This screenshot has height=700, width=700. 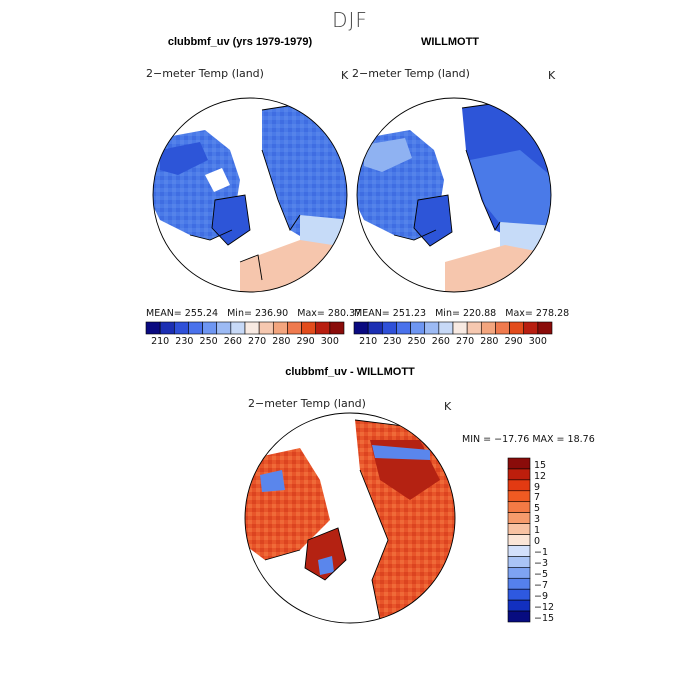 What do you see at coordinates (544, 618) in the screenshot?
I see `colorbar-diff-tick-label: −15` at bounding box center [544, 618].